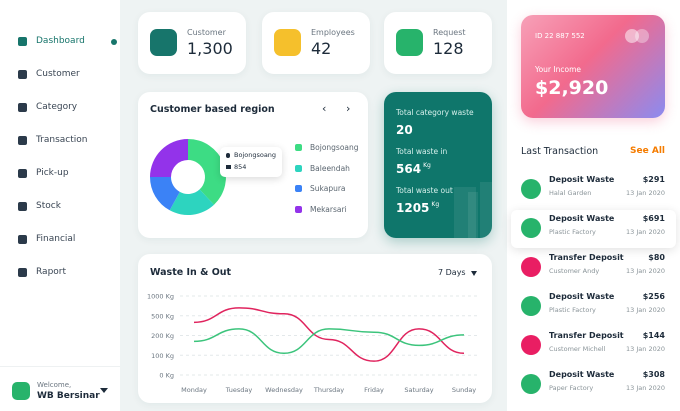  I want to click on x-tick-label: Sunday, so click(464, 390).